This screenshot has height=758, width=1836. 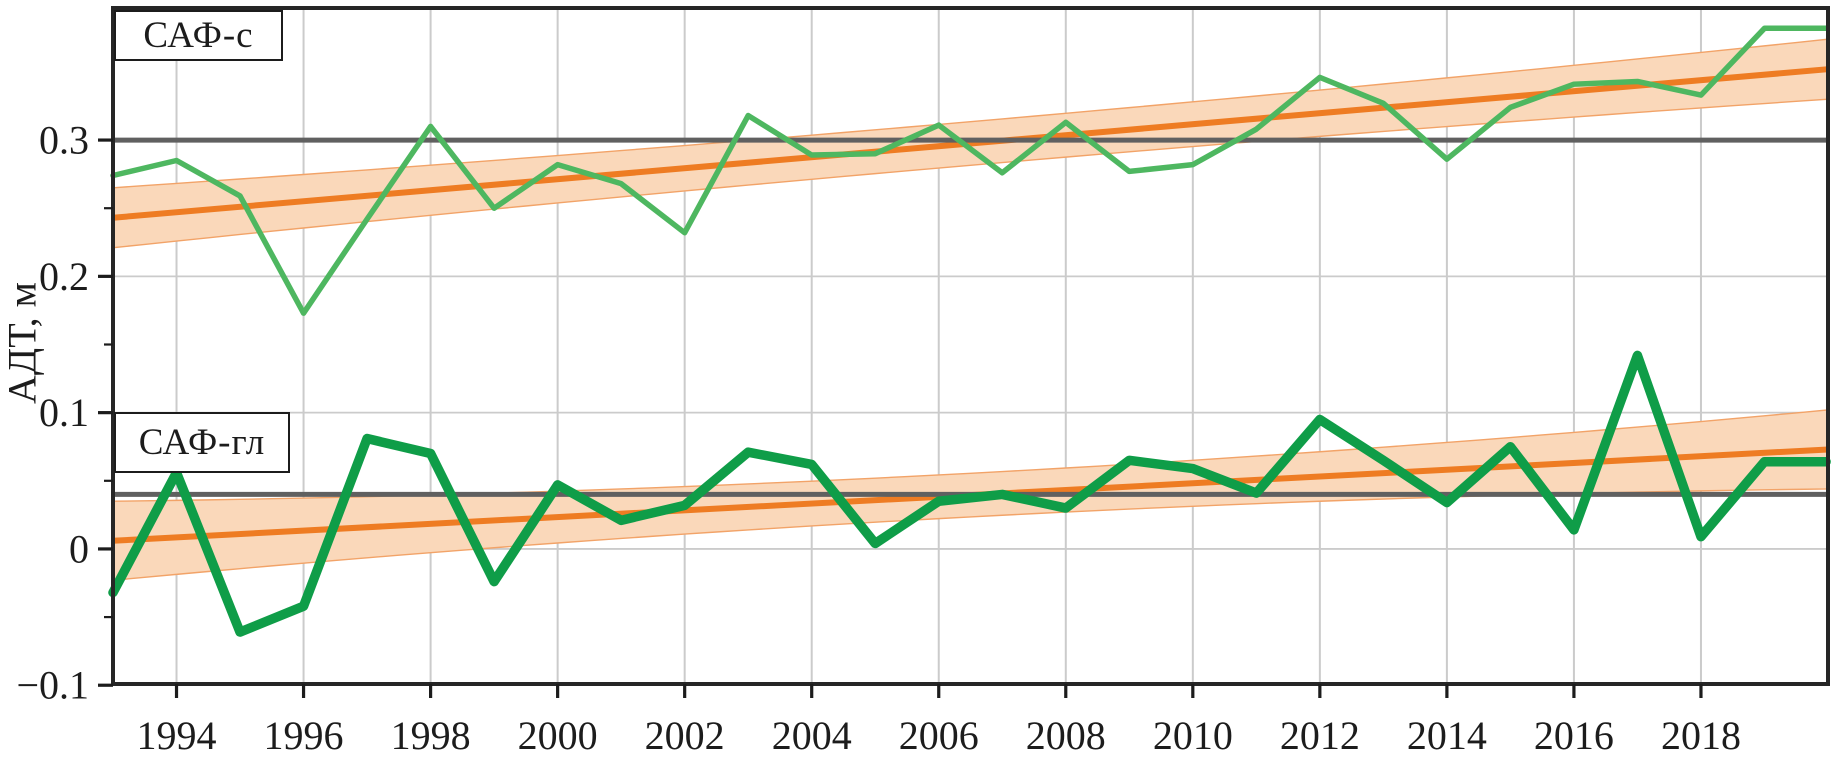 I want to click on x-tick-label: 2002, so click(x=685, y=735).